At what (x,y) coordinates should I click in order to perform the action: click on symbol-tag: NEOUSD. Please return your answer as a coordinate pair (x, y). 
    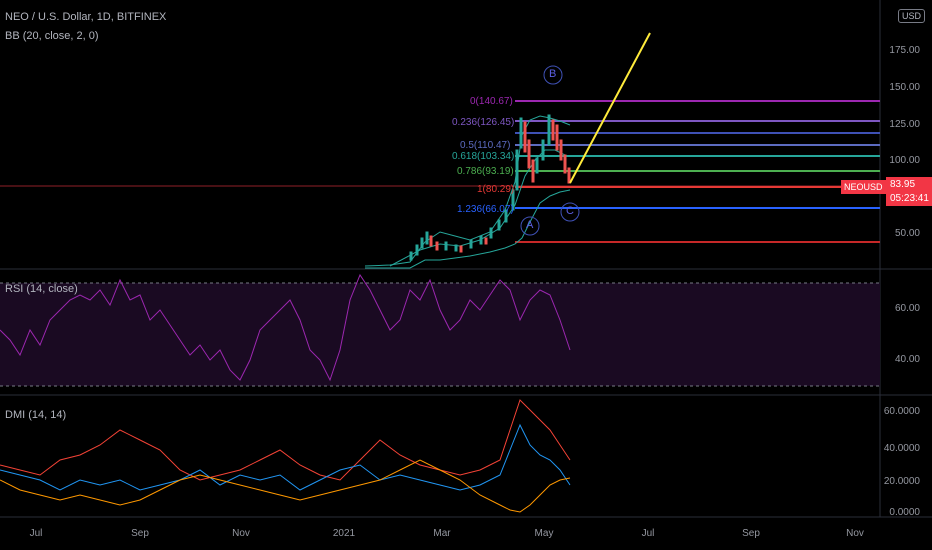
    Looking at the image, I should click on (863, 187).